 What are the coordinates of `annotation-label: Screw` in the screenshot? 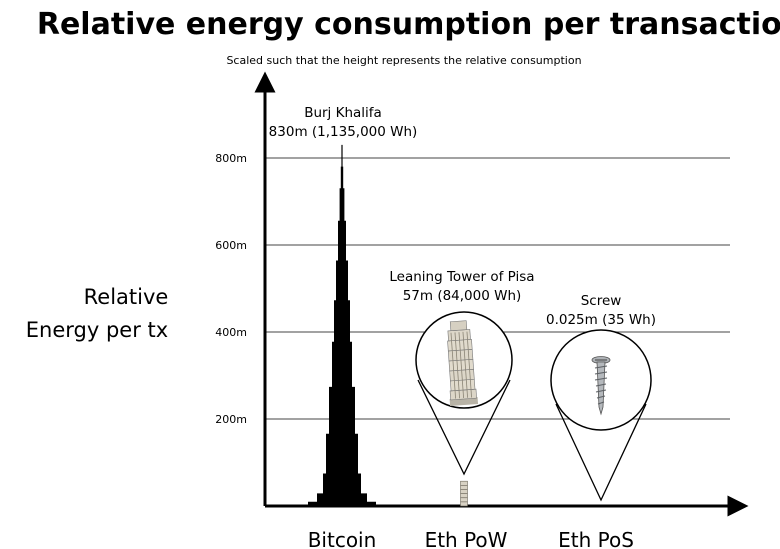 It's located at (601, 301).